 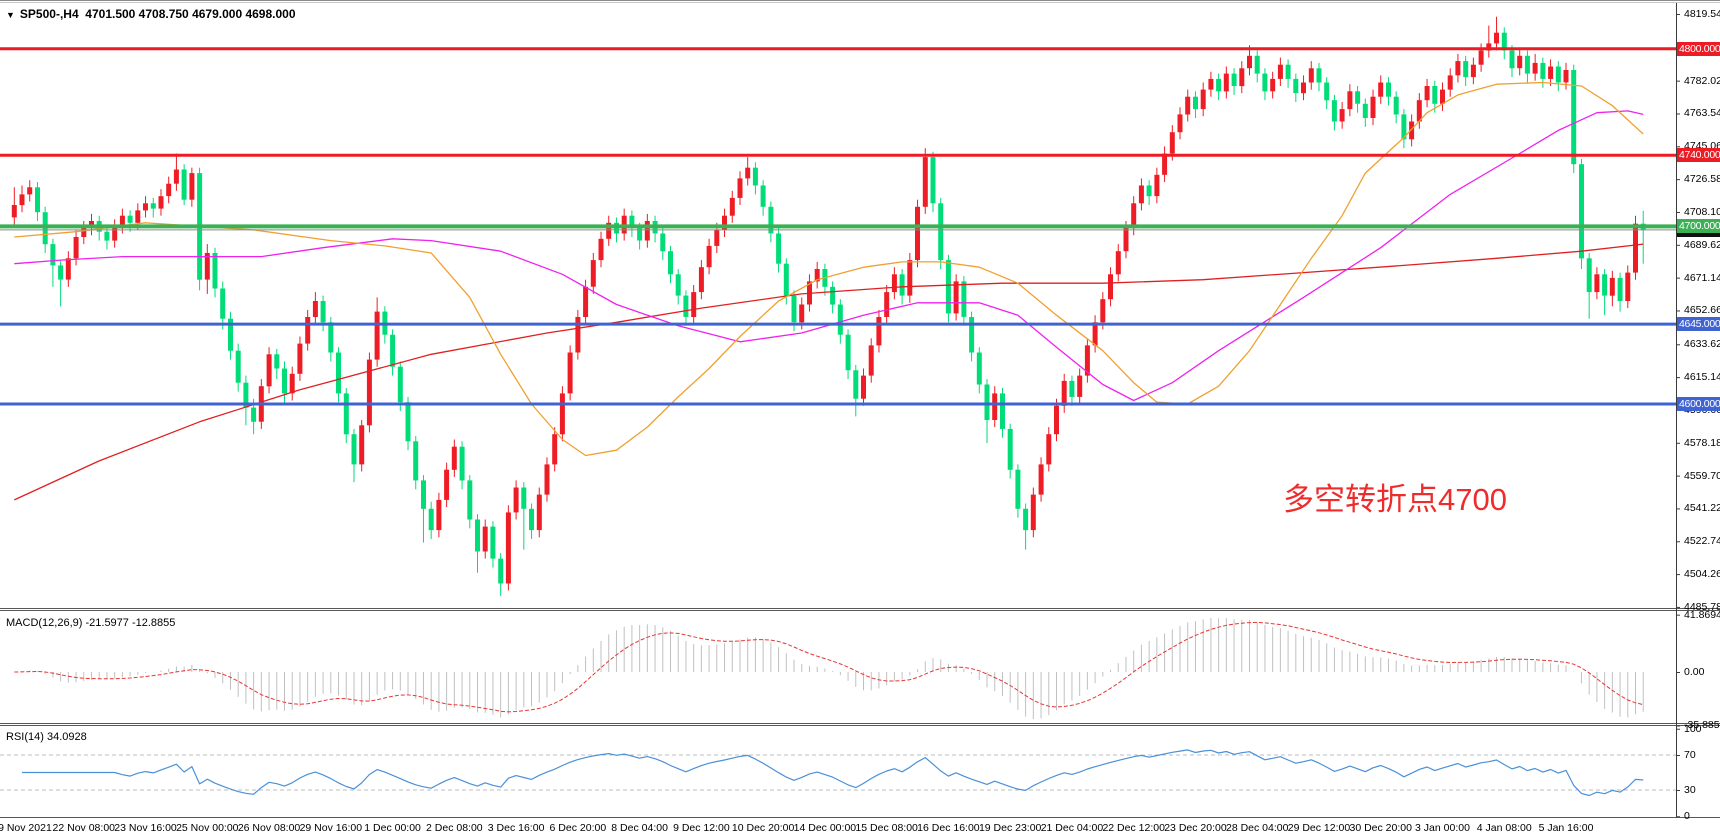 What do you see at coordinates (1702, 508) in the screenshot?
I see `price-tick-label: 4541.220` at bounding box center [1702, 508].